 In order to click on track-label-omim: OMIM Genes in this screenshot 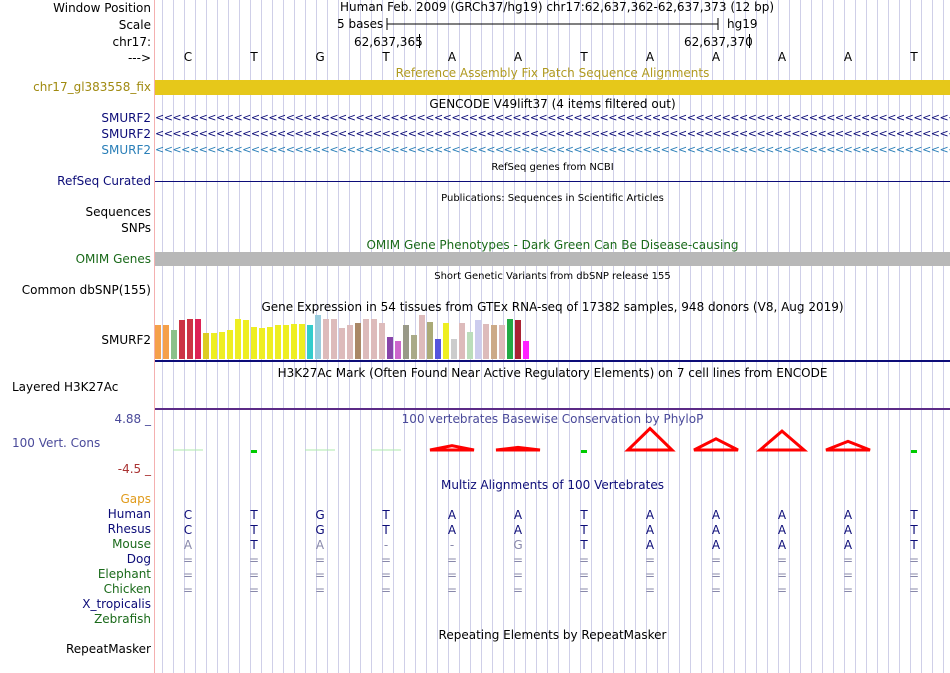, I will do `click(113, 259)`.